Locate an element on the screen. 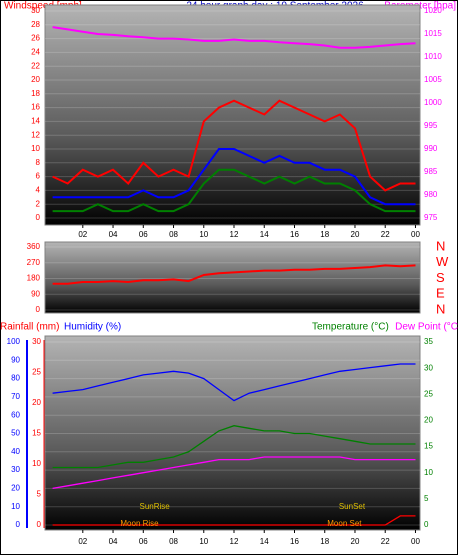 This screenshot has height=555, width=458. y-axis-label: Windspeed [mph] is located at coordinates (43, 6).